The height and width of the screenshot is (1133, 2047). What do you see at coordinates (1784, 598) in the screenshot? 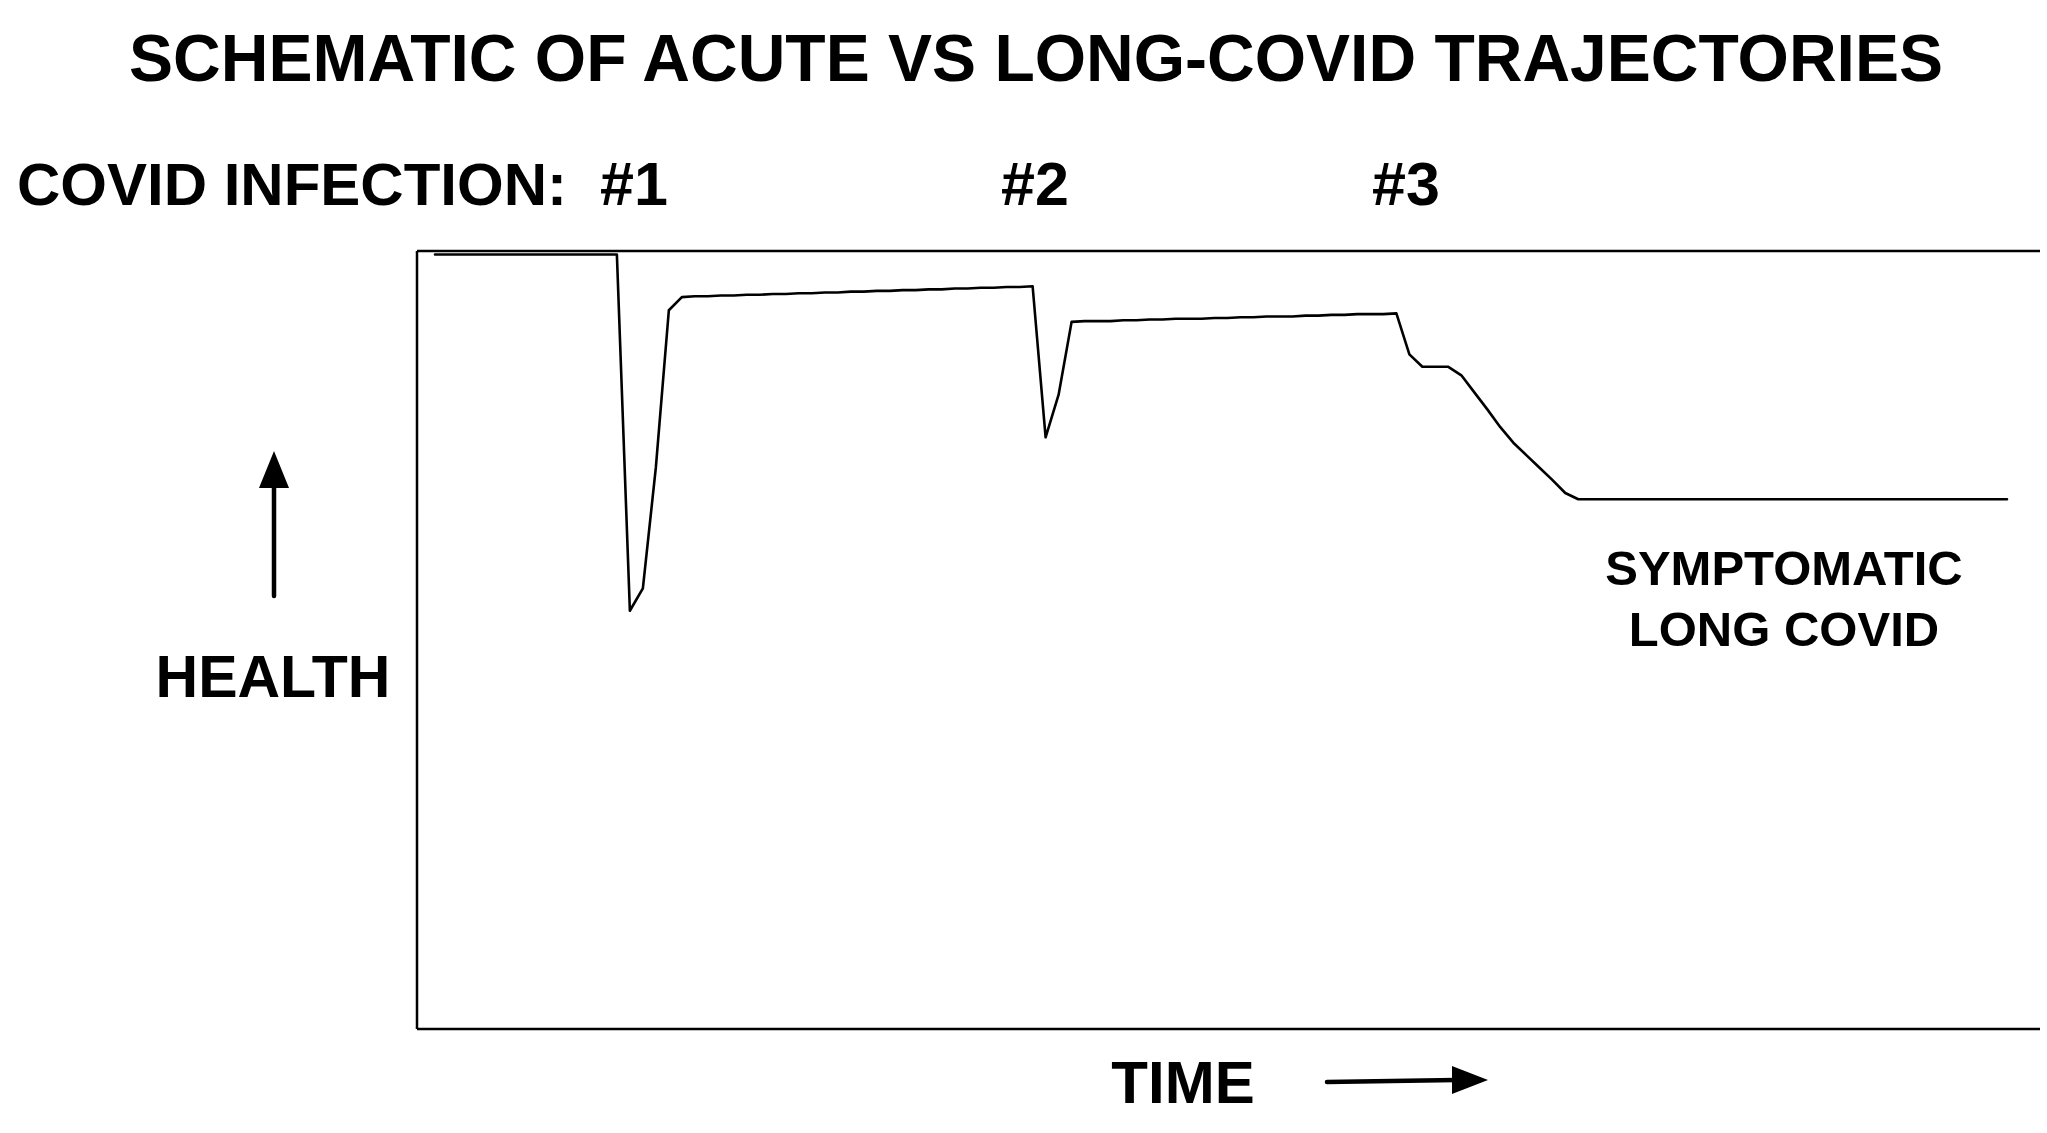
I see `annotation: SYMPTOMATIC LONG COVID` at bounding box center [1784, 598].